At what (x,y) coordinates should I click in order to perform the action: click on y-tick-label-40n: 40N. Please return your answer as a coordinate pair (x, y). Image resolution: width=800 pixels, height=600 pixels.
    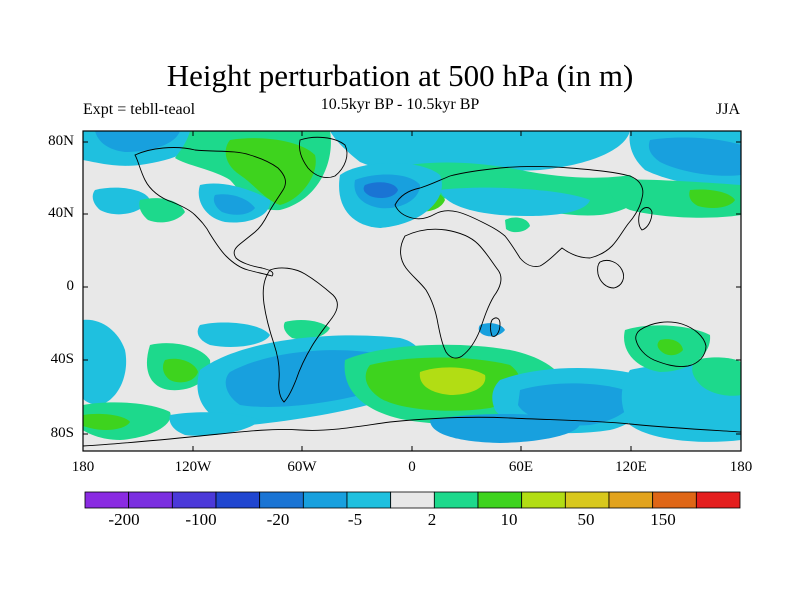
    Looking at the image, I should click on (61, 213).